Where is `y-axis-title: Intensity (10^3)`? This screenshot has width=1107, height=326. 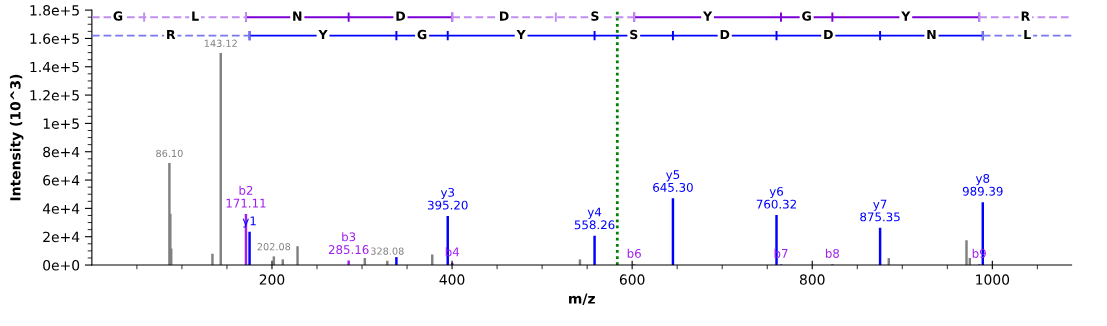 y-axis-title: Intensity (10^3) is located at coordinates (16, 137).